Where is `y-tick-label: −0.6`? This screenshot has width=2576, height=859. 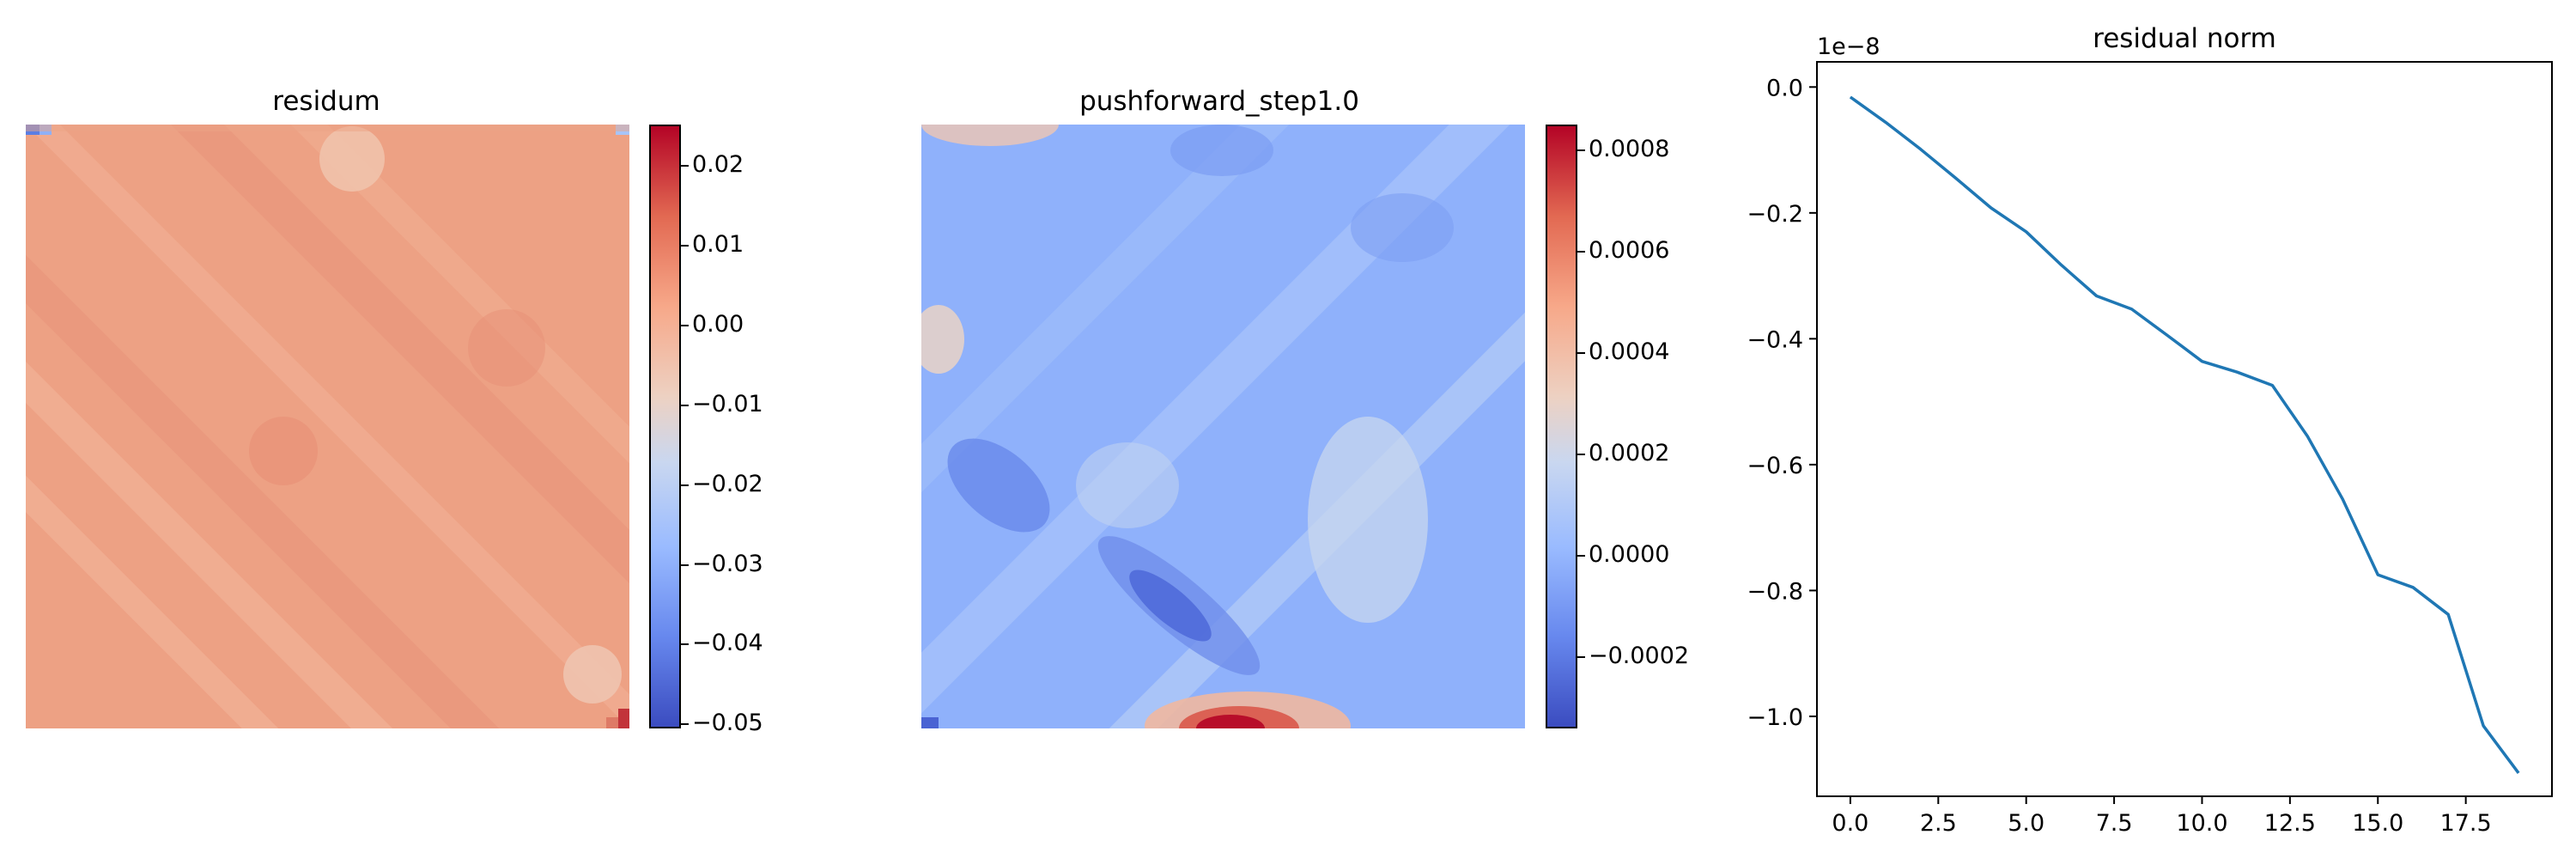 y-tick-label: −0.6 is located at coordinates (1775, 466).